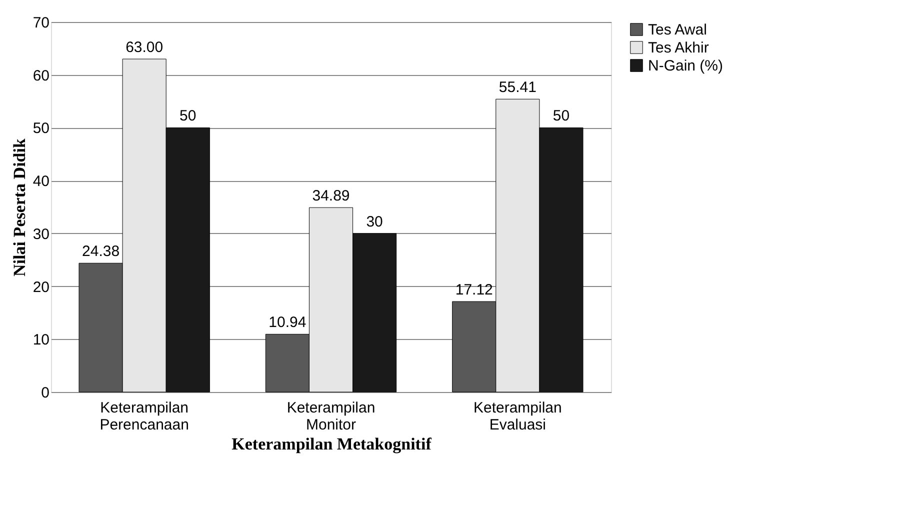  I want to click on y-axis-title: Nilai Peserta Didik, so click(19, 207).